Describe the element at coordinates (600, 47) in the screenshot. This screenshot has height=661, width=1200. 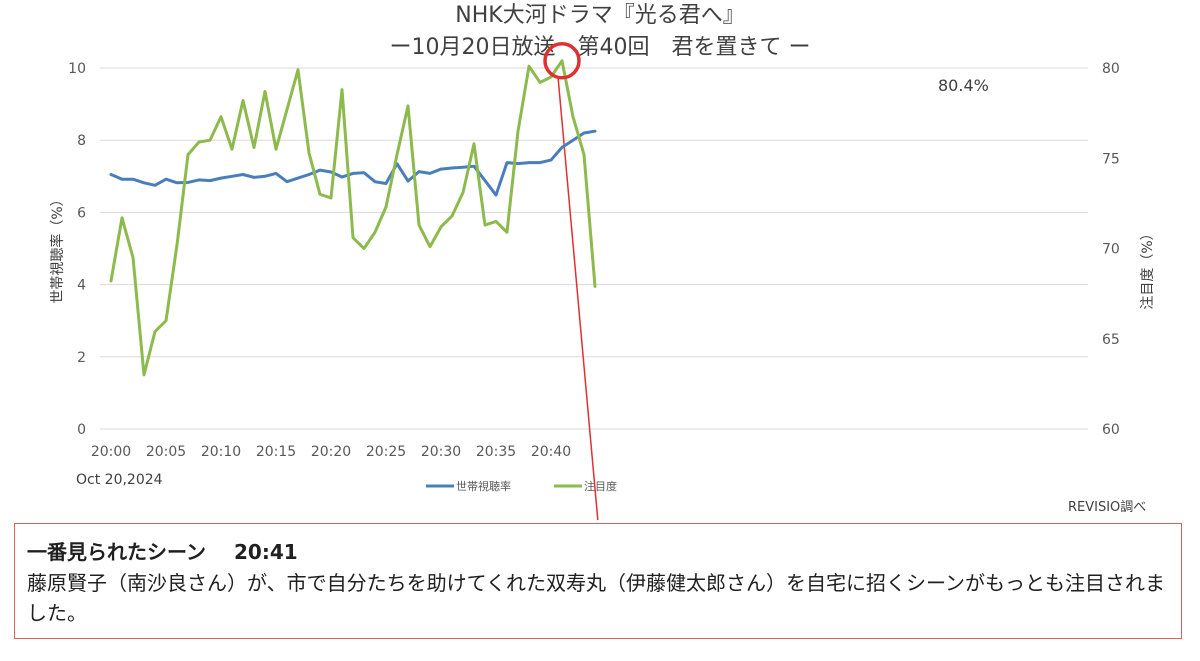
I see `chart-subtitle: ー10月20日放送 第40回 君を置きて ー` at that location.